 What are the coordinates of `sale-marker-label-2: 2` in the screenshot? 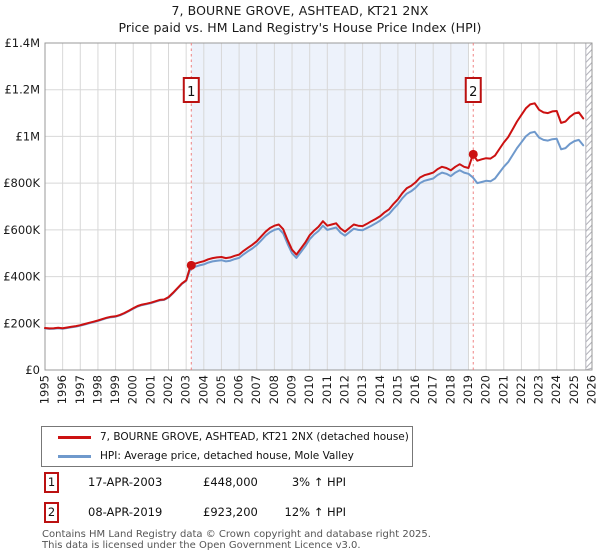 It's located at (473, 92).